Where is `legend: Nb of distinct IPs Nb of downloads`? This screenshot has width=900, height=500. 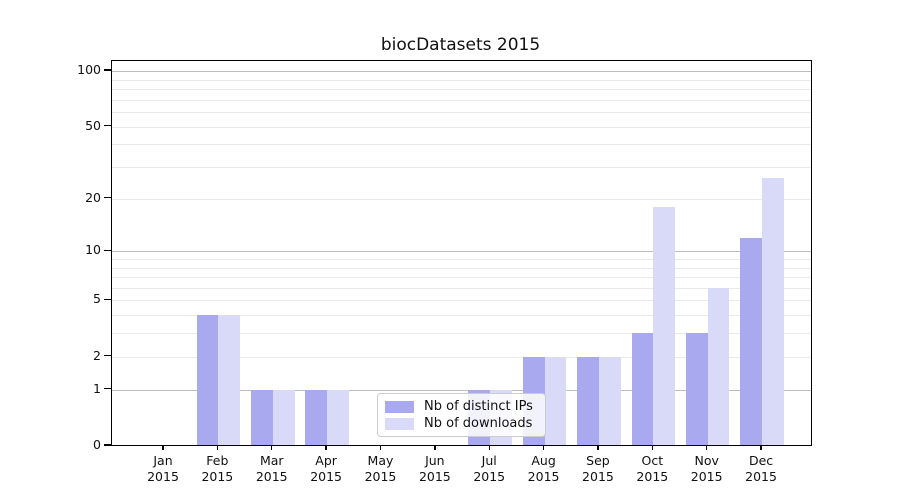
legend: Nb of distinct IPs Nb of downloads is located at coordinates (461, 415).